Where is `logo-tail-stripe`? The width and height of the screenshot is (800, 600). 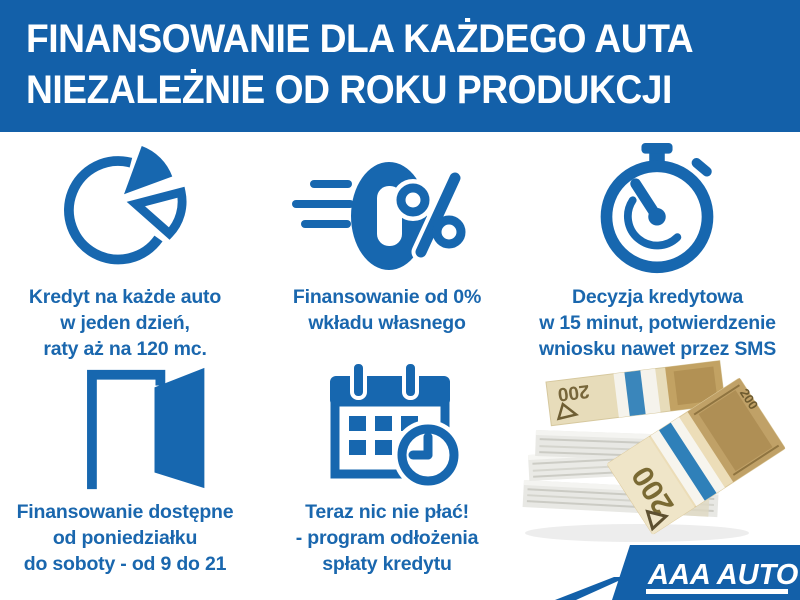
logo-tail-stripe is located at coordinates (591, 588).